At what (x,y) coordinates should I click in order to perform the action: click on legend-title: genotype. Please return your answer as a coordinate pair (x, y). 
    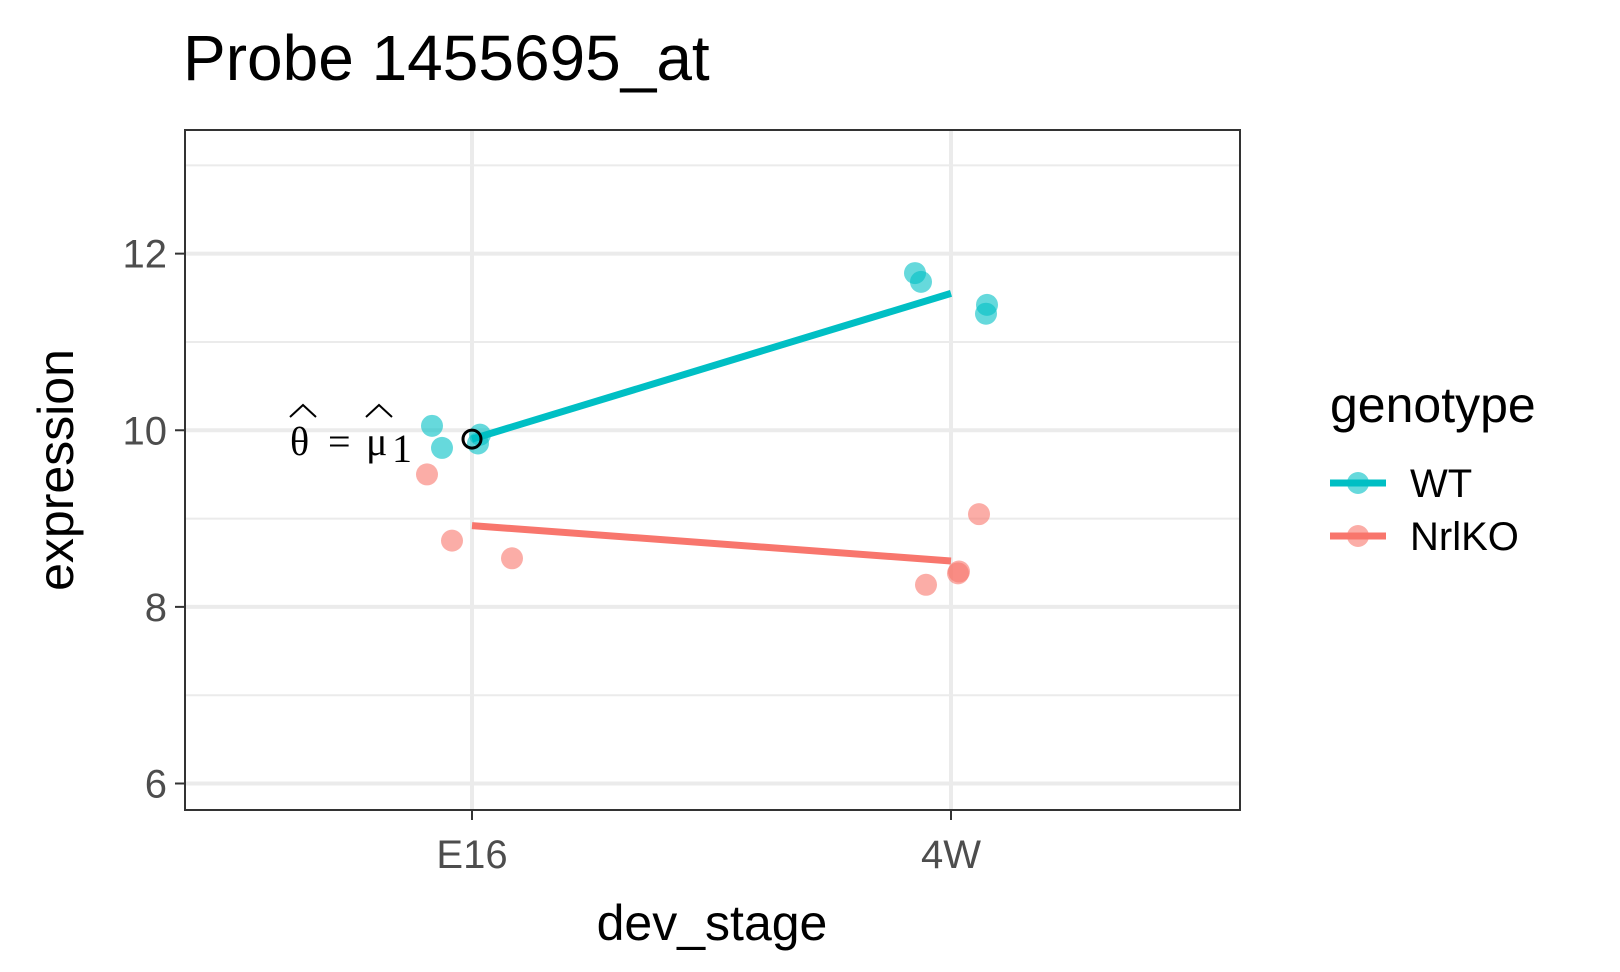
    Looking at the image, I should click on (1433, 405).